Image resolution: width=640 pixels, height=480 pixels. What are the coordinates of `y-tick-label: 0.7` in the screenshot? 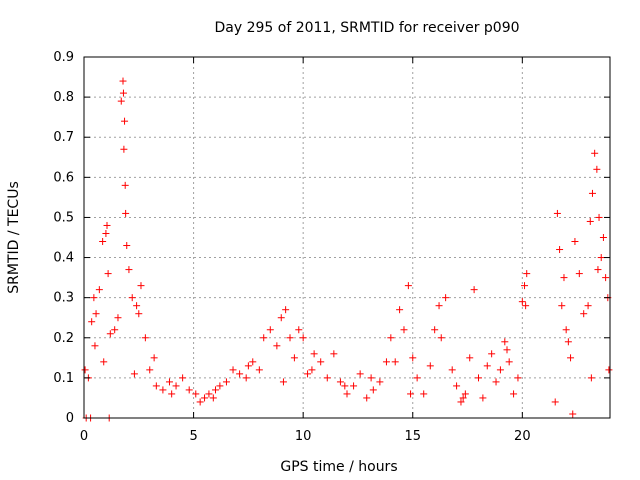 It's located at (63, 137).